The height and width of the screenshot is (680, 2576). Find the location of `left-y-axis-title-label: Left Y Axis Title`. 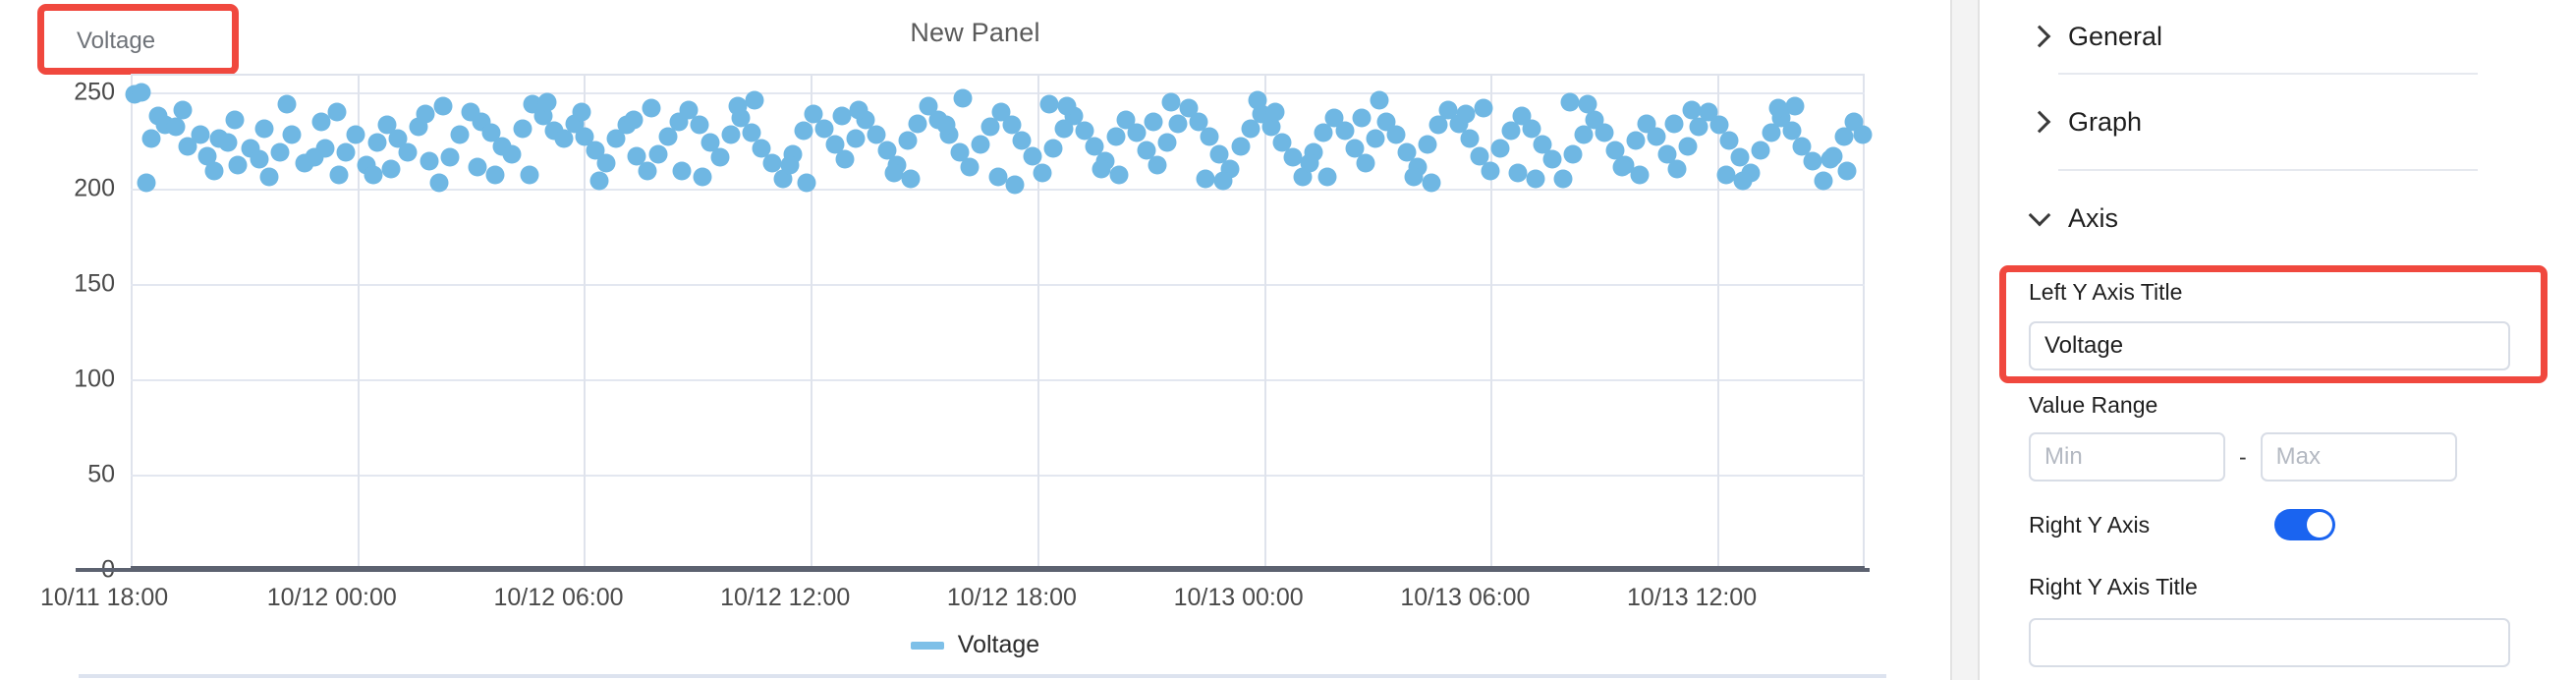

left-y-axis-title-label: Left Y Axis Title is located at coordinates (2106, 292).